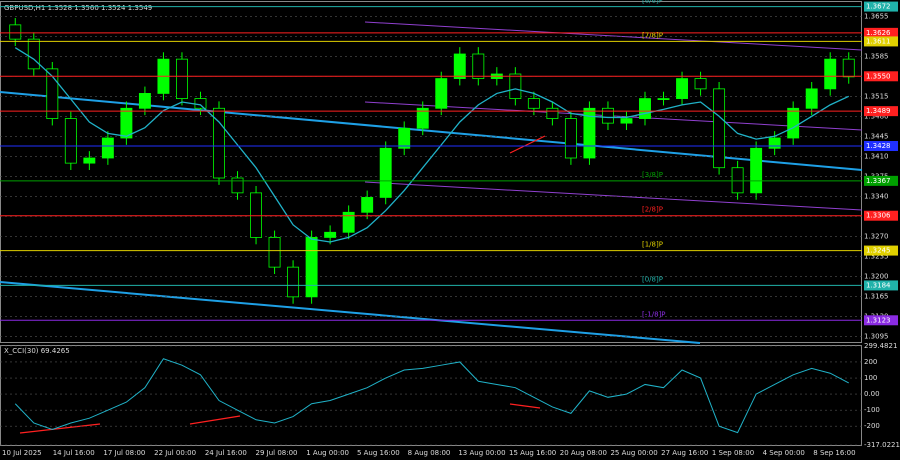 The height and width of the screenshot is (460, 900). Describe the element at coordinates (878, 285) in the screenshot. I see `level-label: 1.3184` at that location.